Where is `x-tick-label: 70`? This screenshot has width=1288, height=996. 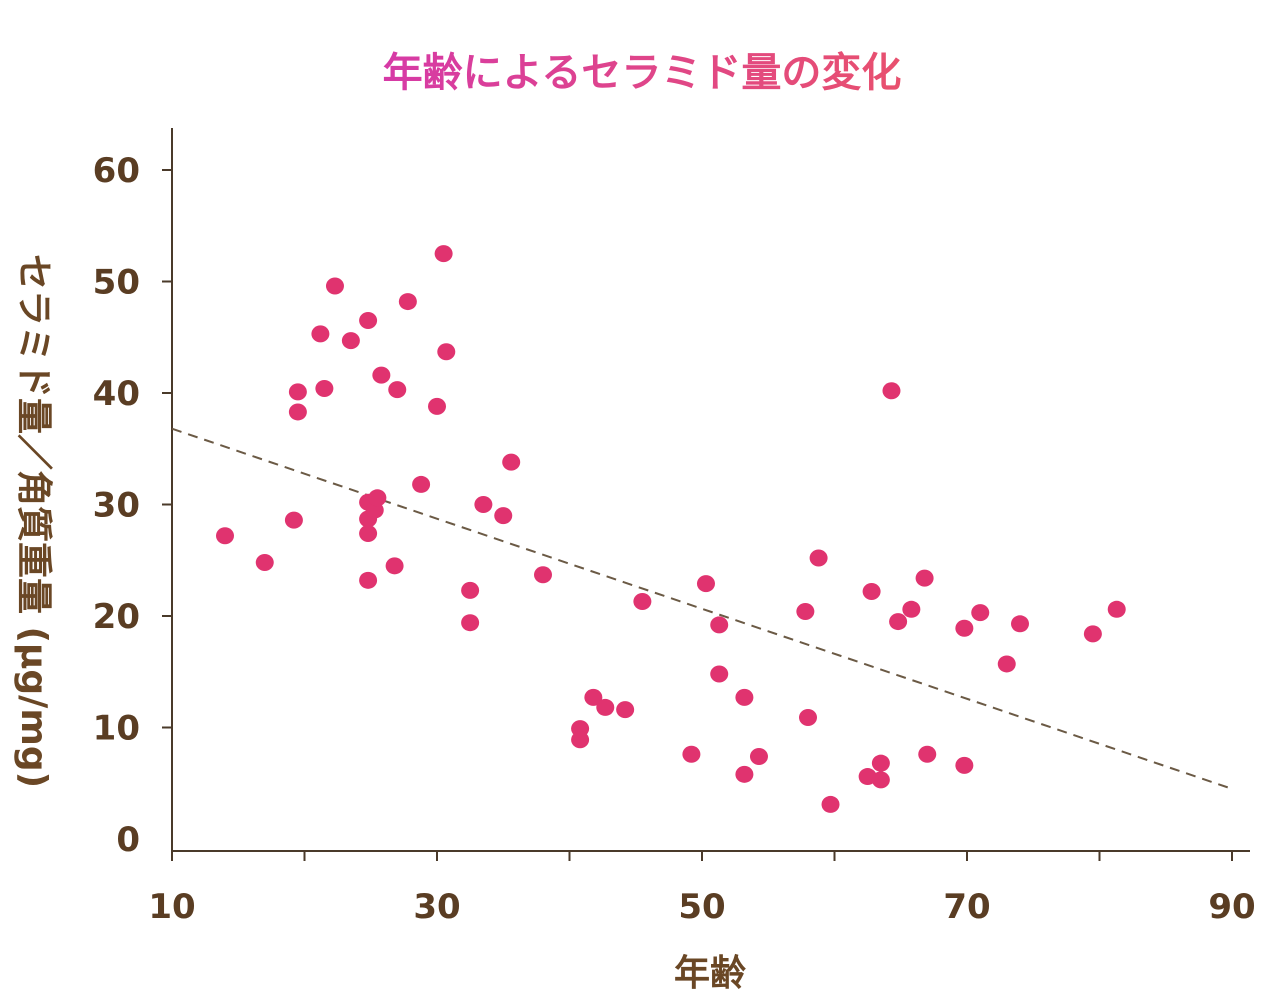
x-tick-label: 70 is located at coordinates (966, 907).